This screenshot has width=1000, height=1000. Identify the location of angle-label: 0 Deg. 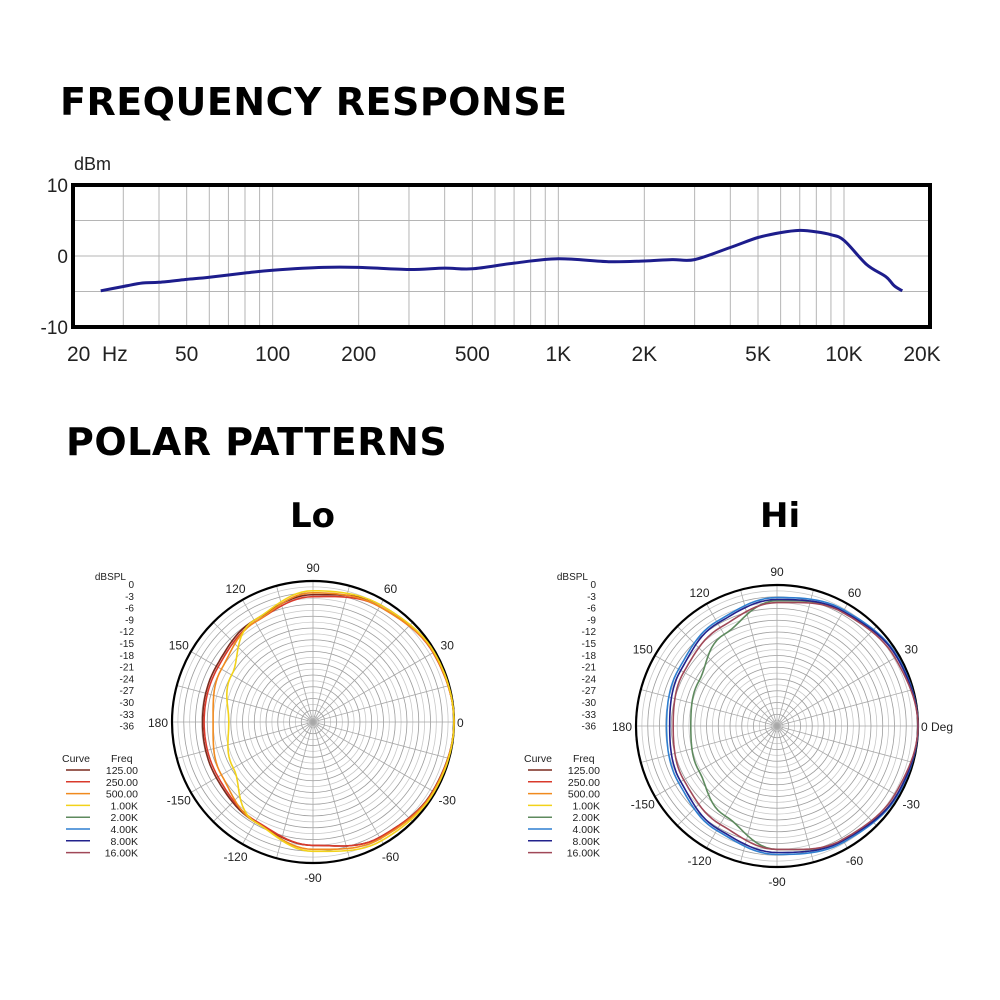
(937, 727).